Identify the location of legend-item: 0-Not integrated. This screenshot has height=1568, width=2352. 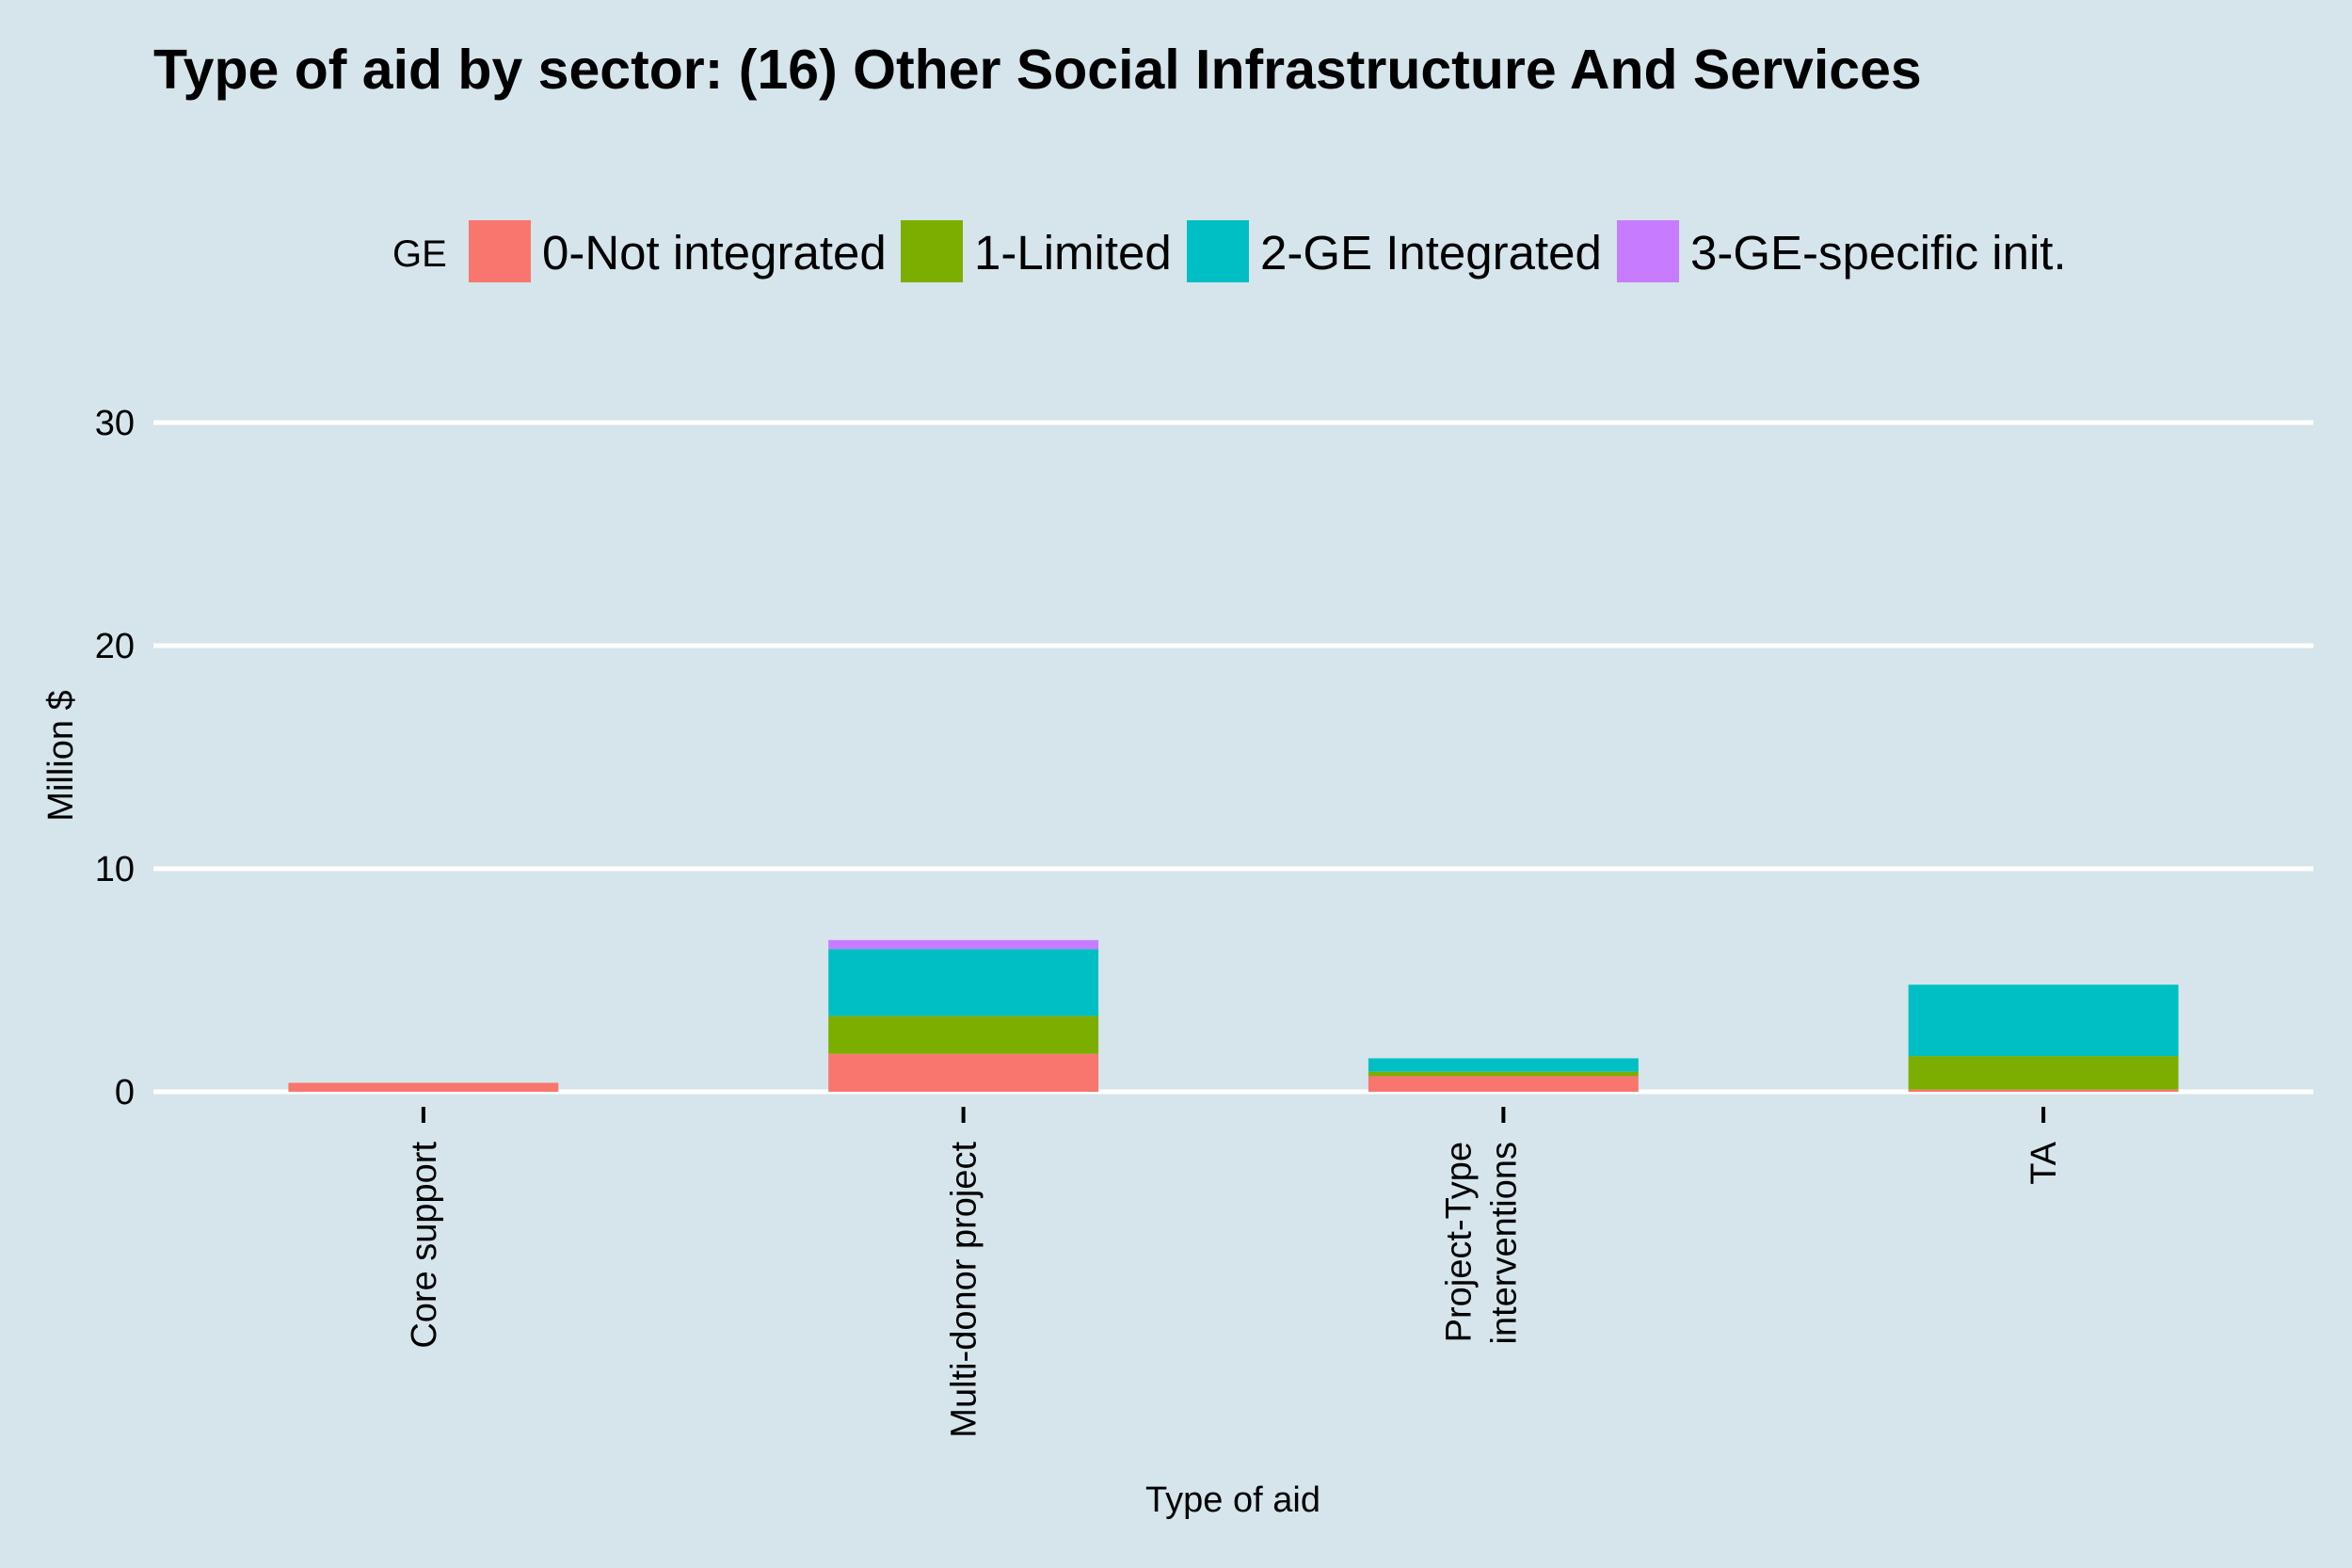
(678, 251).